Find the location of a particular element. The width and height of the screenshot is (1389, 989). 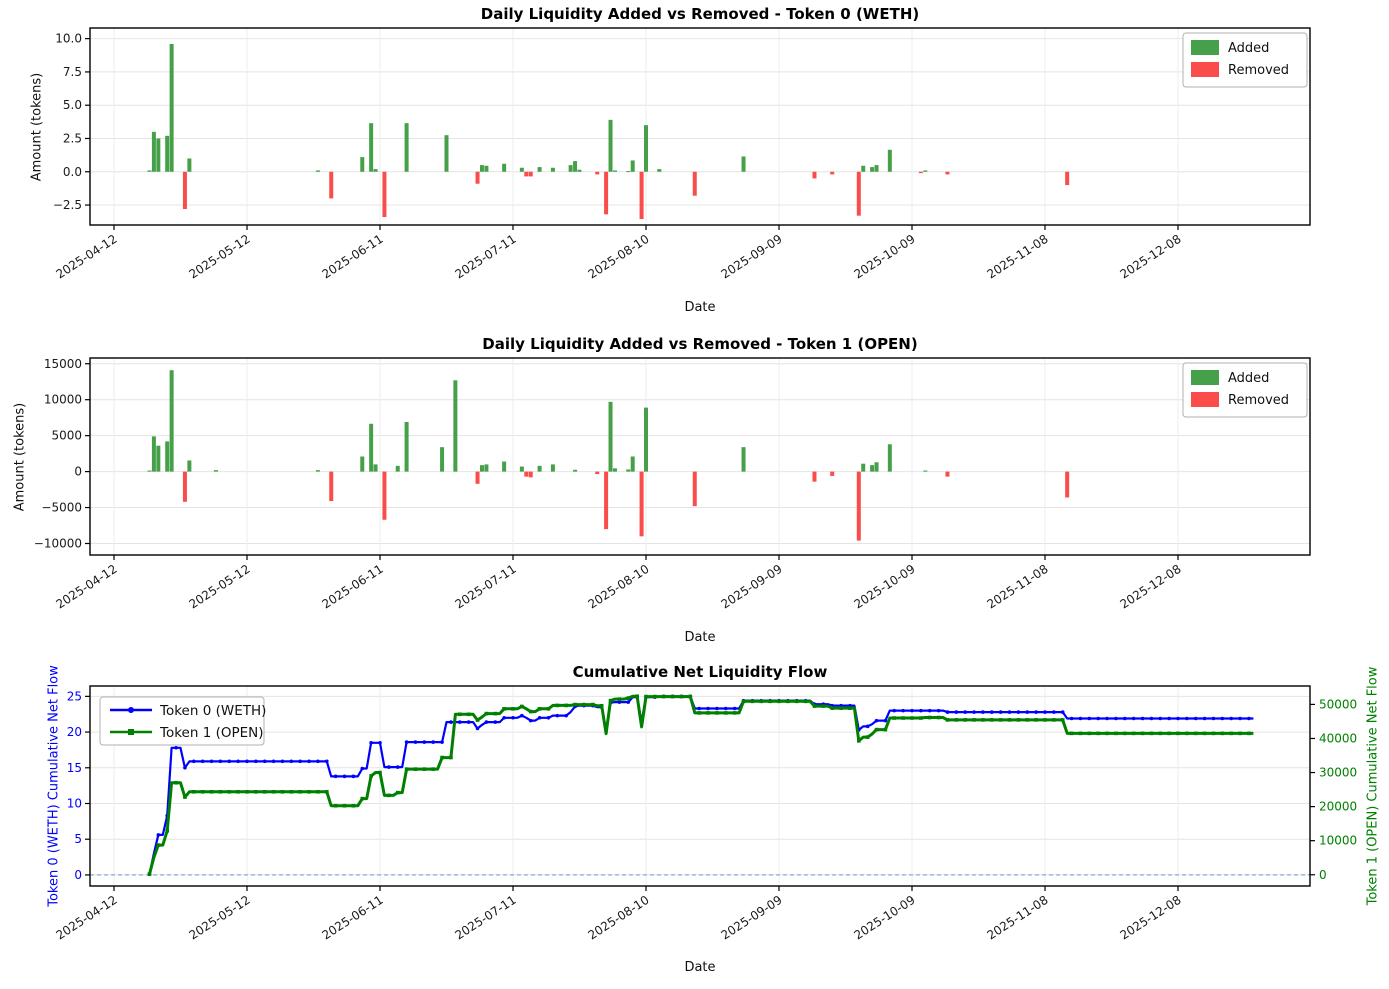

legend: Token 0 (WETH) Token 1 (OPEN) is located at coordinates (182, 721).